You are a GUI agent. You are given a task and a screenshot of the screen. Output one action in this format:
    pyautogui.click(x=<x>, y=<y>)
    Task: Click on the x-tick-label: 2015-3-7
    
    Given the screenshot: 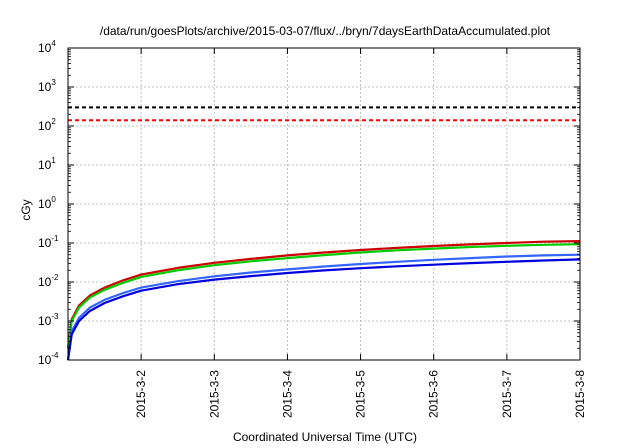 What is the action you would take?
    pyautogui.click(x=507, y=394)
    